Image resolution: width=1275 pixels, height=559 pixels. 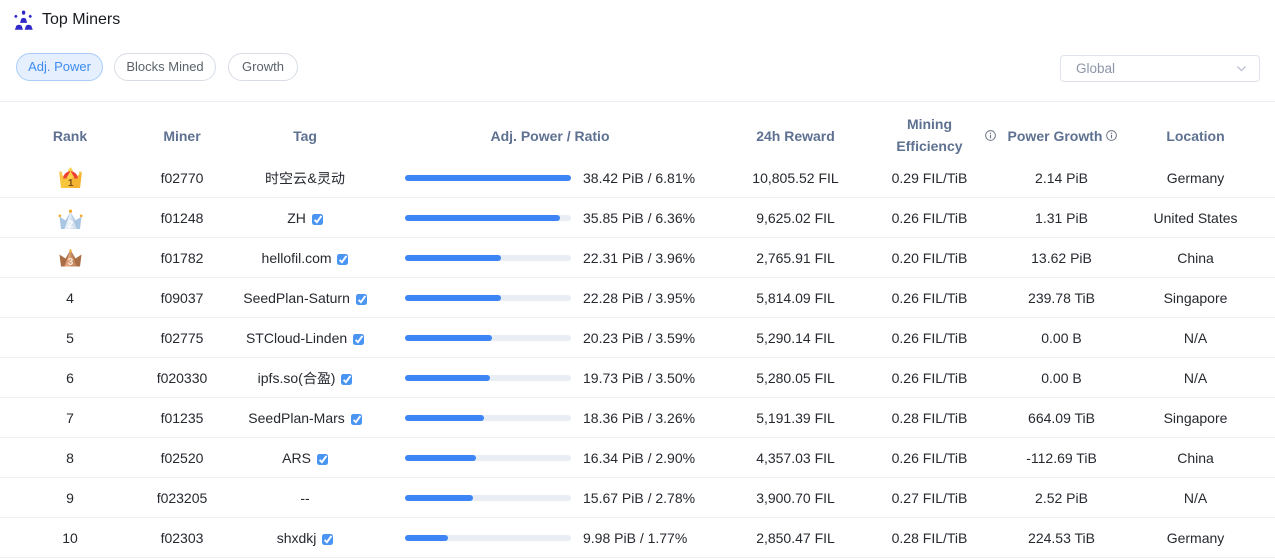 What do you see at coordinates (70, 225) in the screenshot?
I see `svg-text: 2` at bounding box center [70, 225].